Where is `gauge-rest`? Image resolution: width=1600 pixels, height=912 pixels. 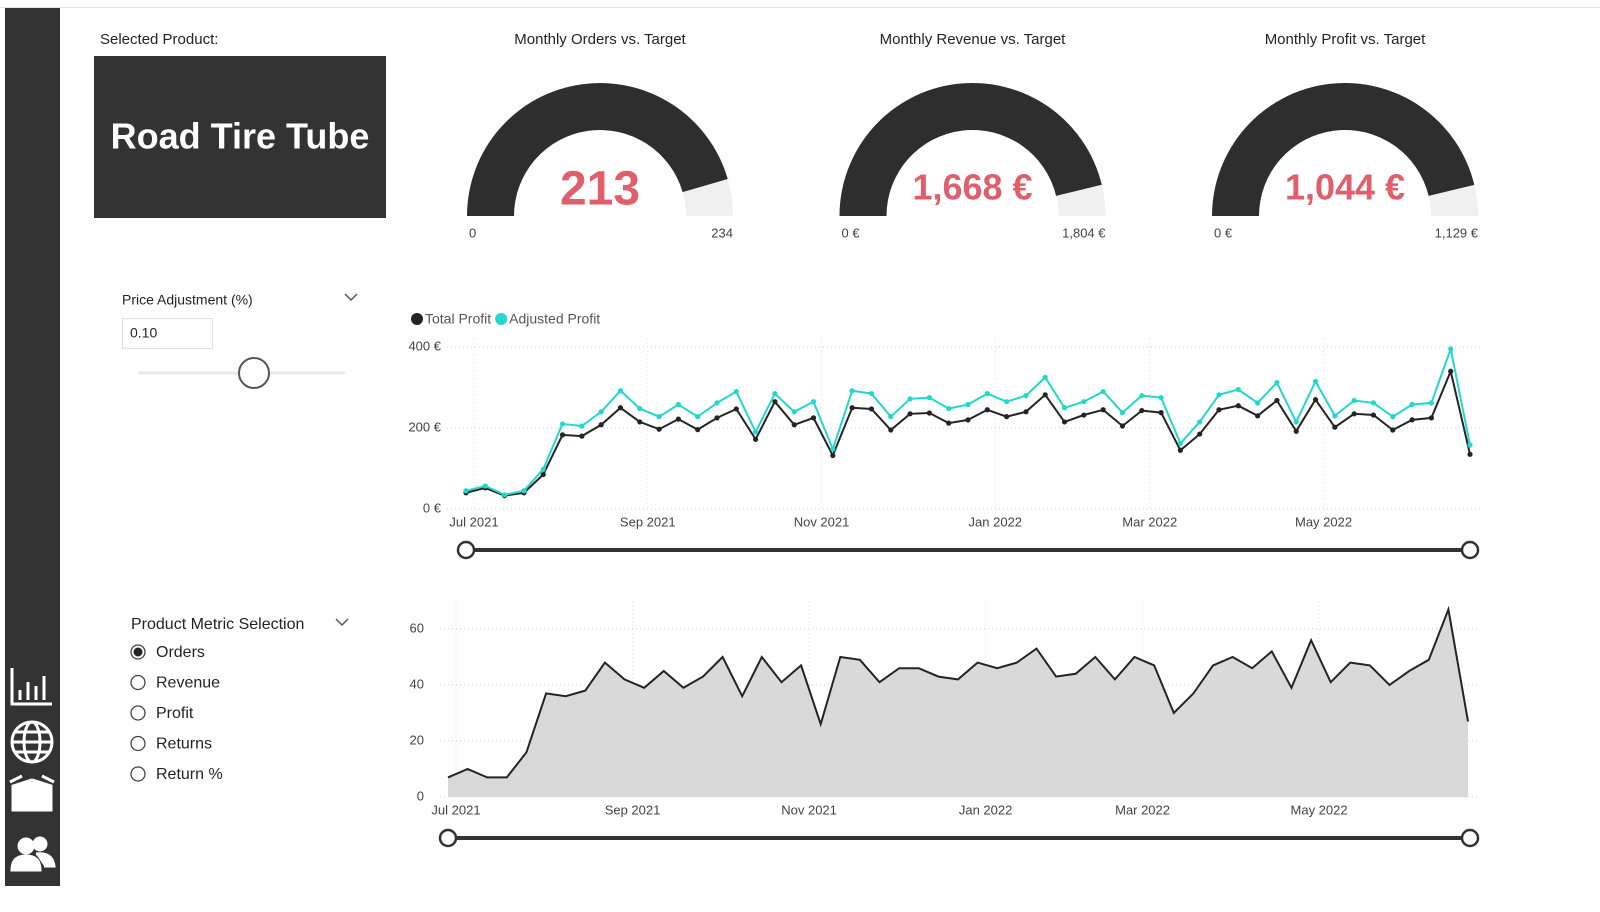 gauge-rest is located at coordinates (1081, 200).